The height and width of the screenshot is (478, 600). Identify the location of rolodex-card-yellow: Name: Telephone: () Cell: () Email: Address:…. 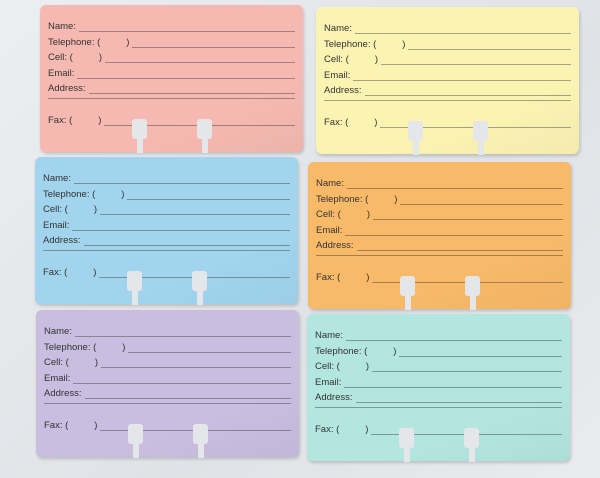
(447, 81).